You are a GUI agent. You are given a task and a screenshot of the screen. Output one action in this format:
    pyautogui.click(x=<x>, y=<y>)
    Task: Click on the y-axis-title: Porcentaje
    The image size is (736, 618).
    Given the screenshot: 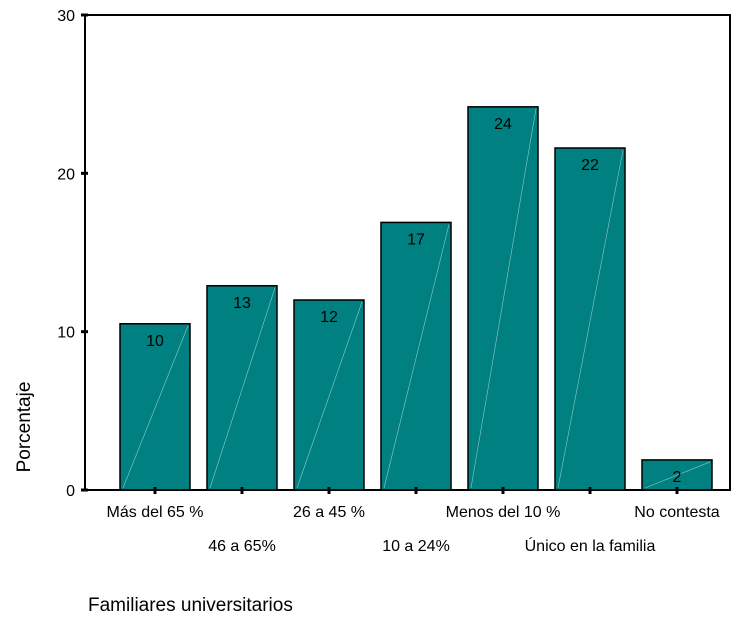 What is the action you would take?
    pyautogui.click(x=24, y=427)
    